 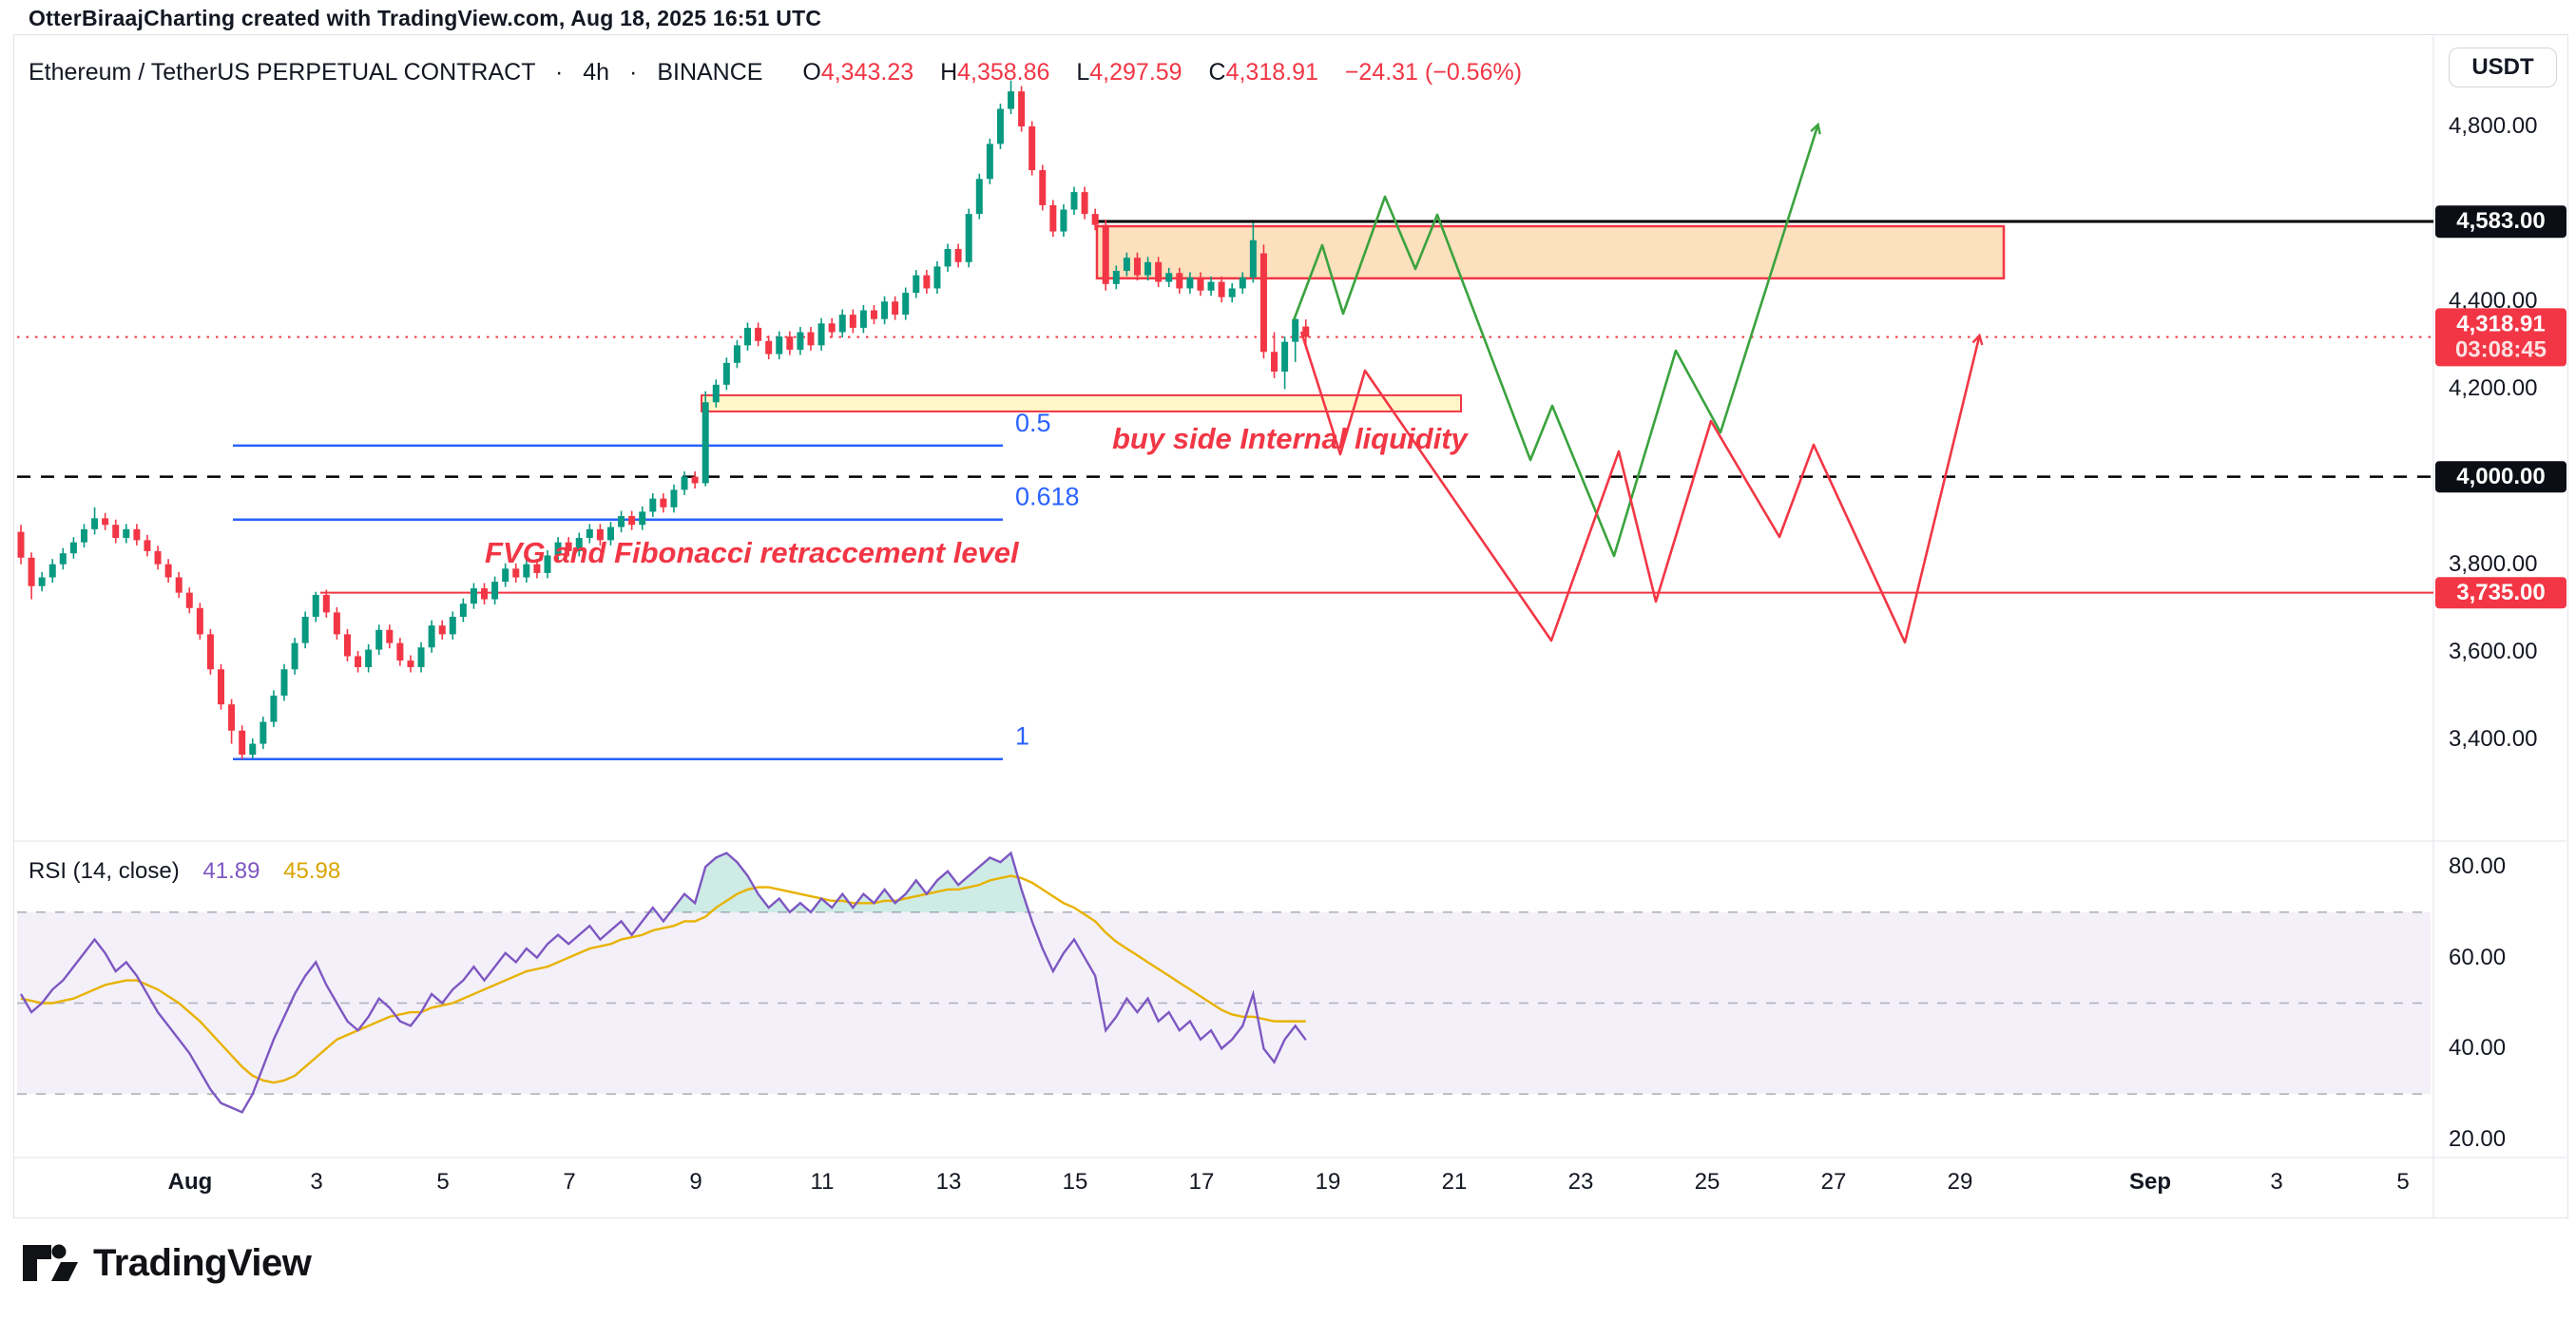 What do you see at coordinates (2150, 1182) in the screenshot?
I see `time-tick: Sep` at bounding box center [2150, 1182].